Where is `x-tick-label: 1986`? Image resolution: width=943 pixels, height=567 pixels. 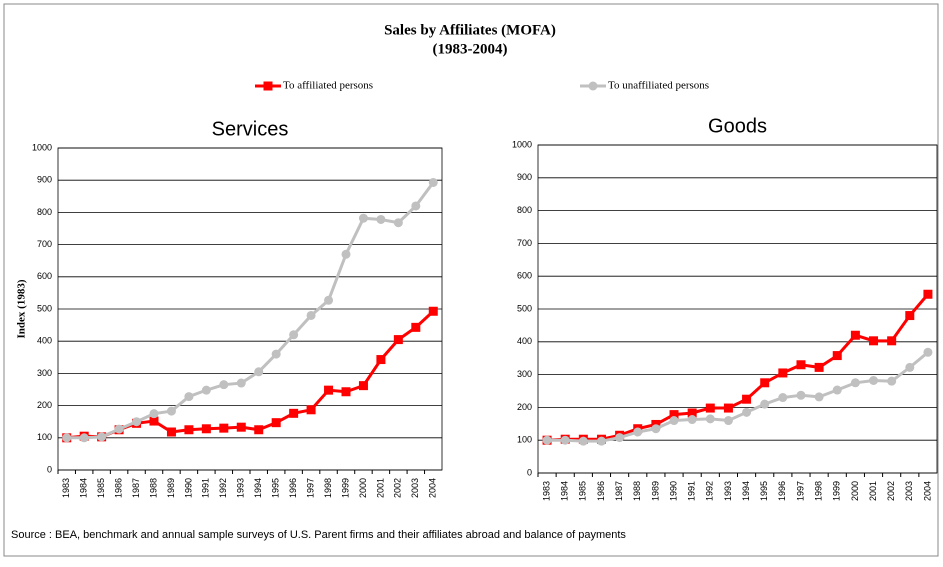
x-tick-label: 1986 is located at coordinates (601, 491).